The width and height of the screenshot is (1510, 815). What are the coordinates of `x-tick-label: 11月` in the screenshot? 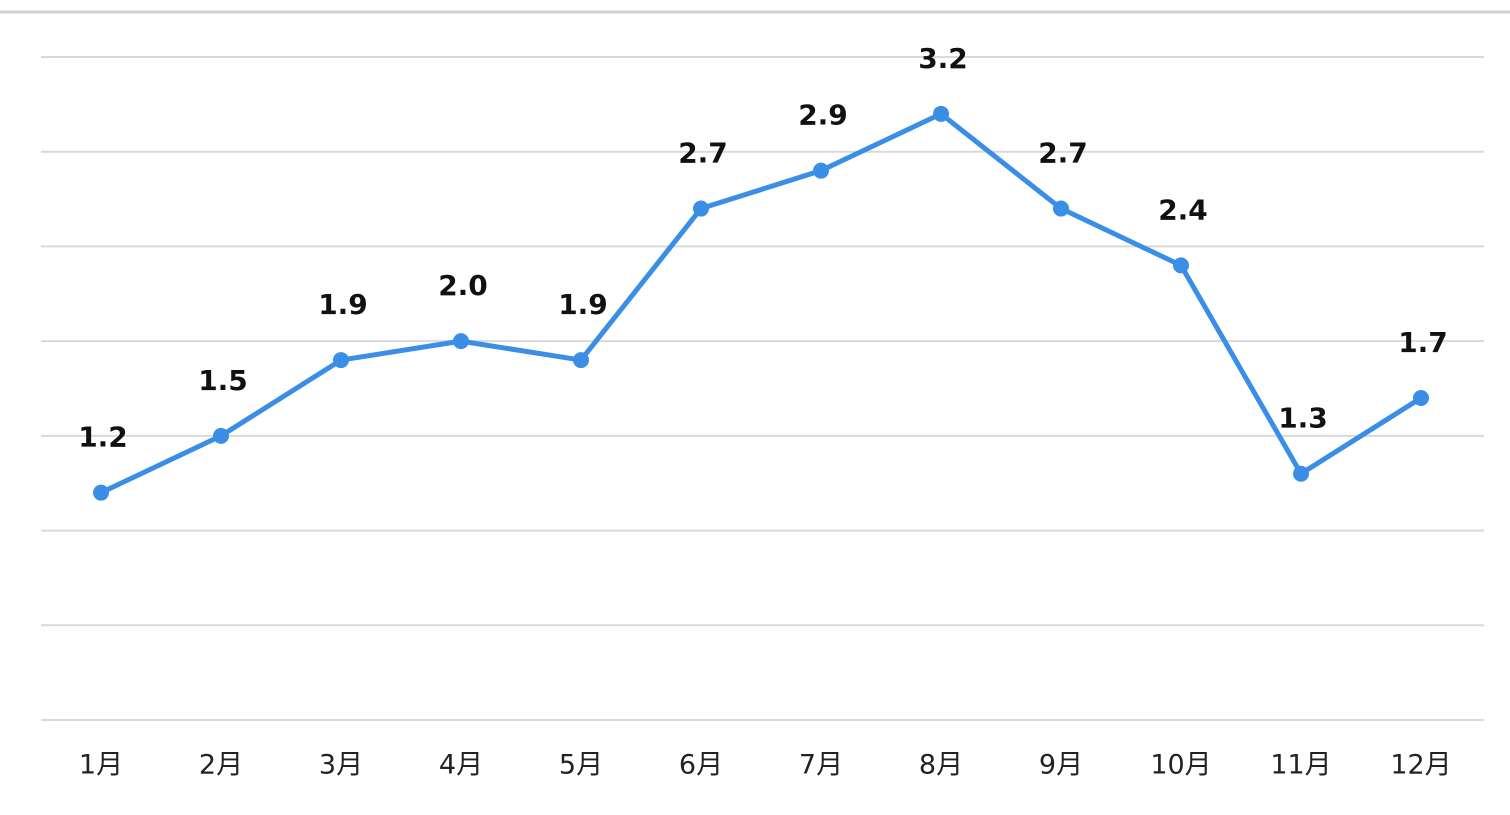 It's located at (1300, 765).